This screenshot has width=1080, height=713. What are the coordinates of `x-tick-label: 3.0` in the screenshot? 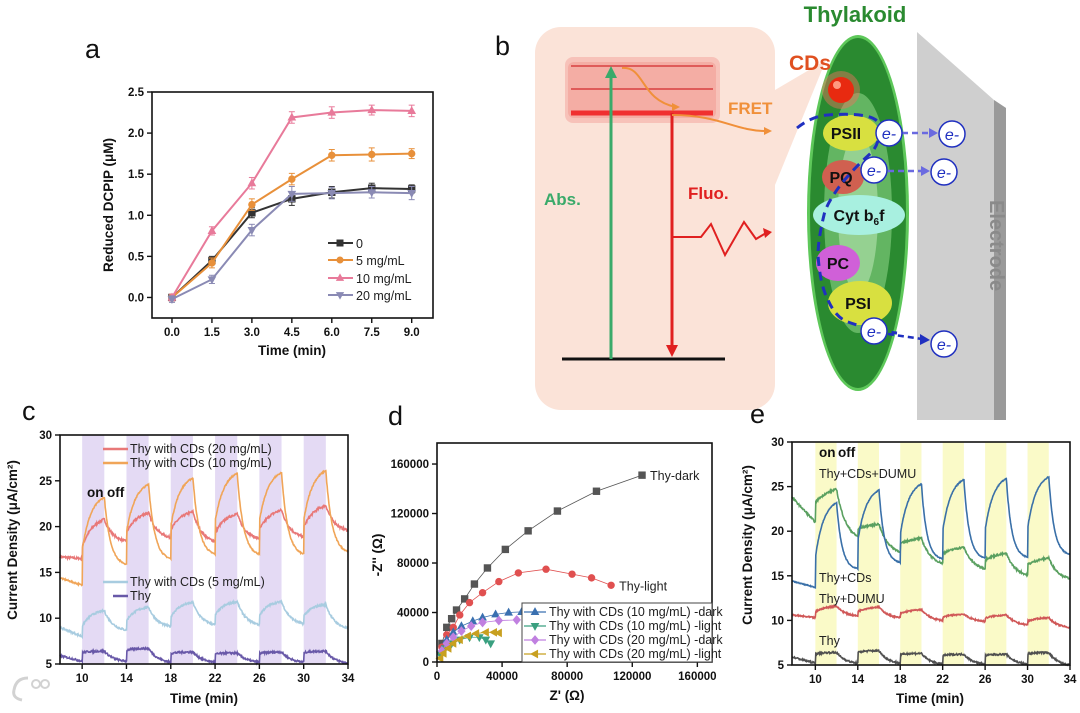 It's located at (252, 333).